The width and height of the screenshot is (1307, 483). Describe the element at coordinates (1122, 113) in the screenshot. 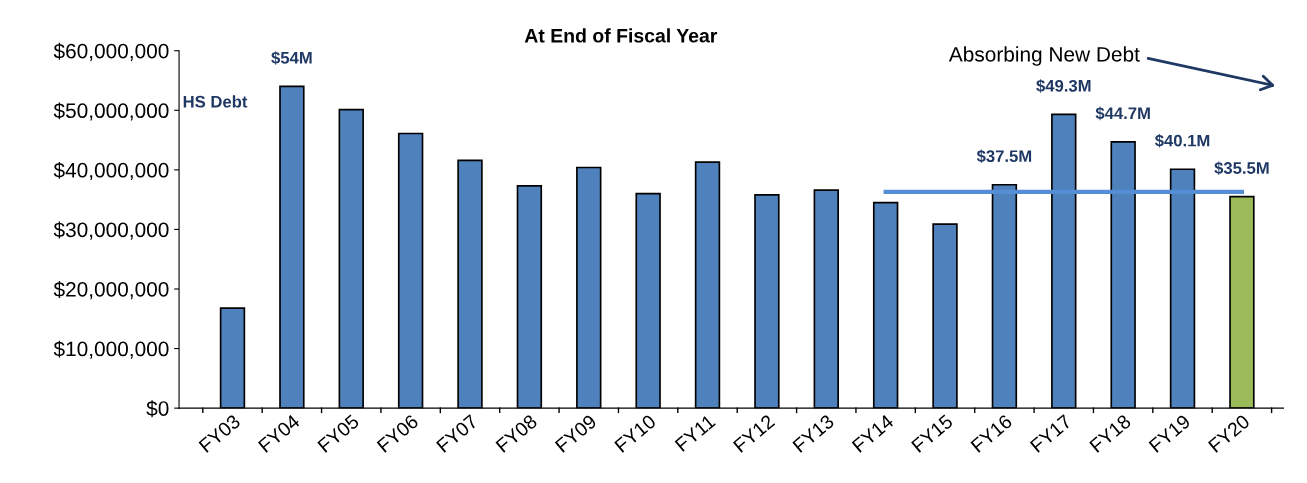

I see `data-label: $44.7M` at that location.